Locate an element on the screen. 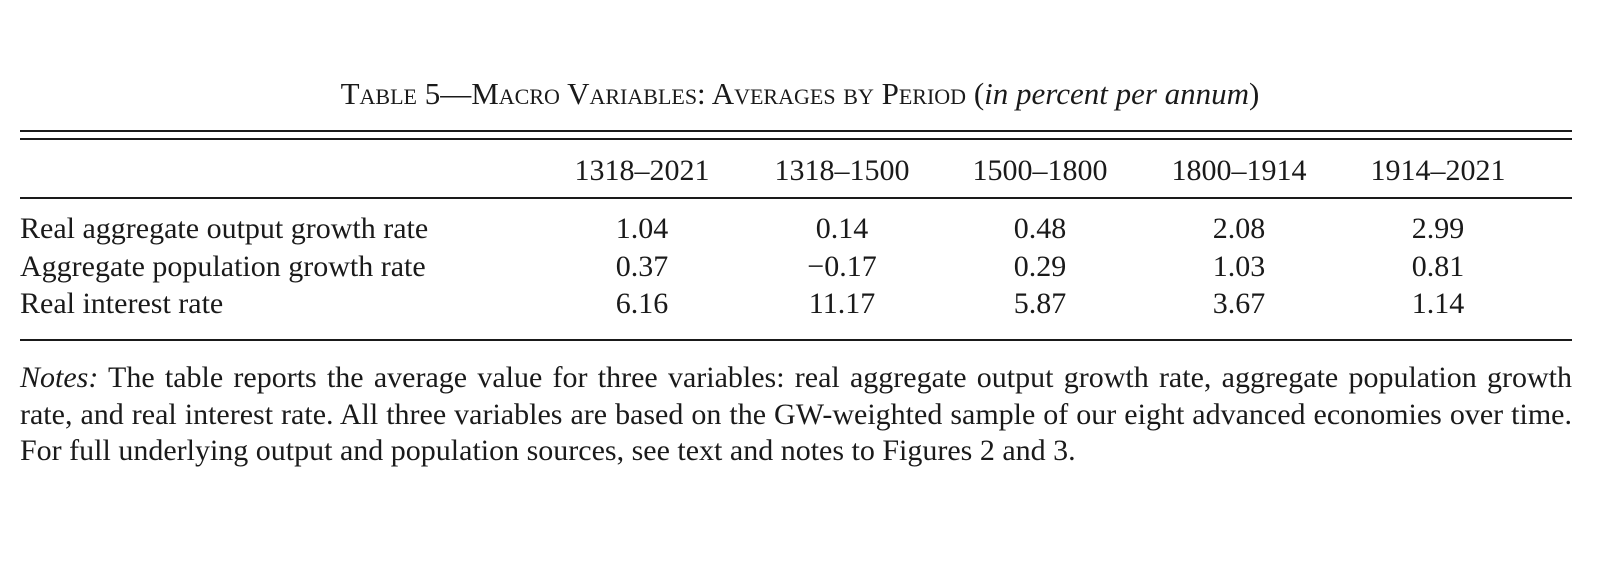 The image size is (1600, 568). row-label: Real aggregate output growth rate is located at coordinates (224, 228).